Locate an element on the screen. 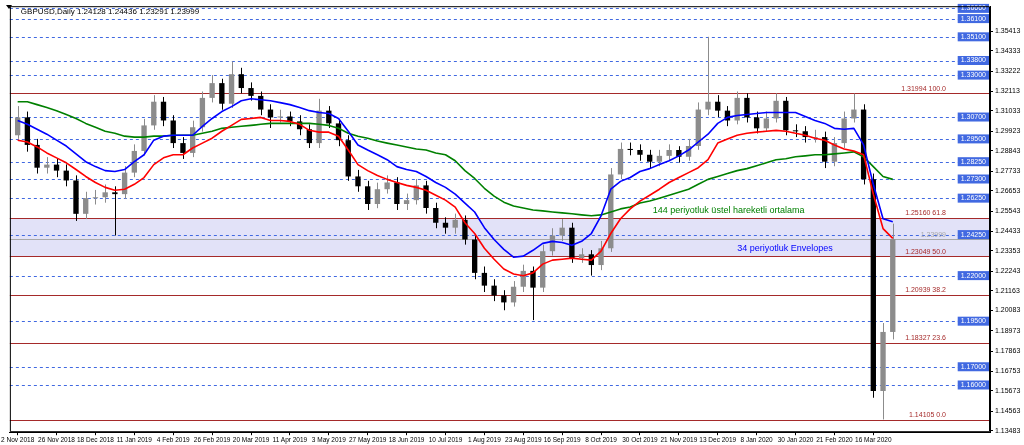 The width and height of the screenshot is (1024, 445). annotation: 144 periyotluk üstel hareketli ortalama is located at coordinates (728, 209).